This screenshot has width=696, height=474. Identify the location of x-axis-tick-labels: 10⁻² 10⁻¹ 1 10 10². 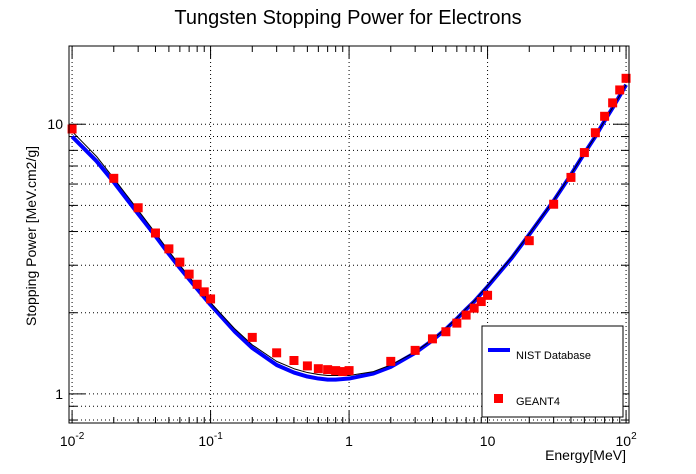
(348, 440).